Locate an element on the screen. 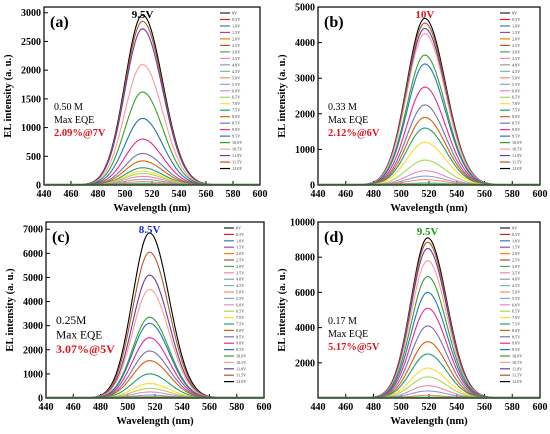 This screenshot has width=550, height=434. legend-entry: 7.5V is located at coordinates (236, 110).